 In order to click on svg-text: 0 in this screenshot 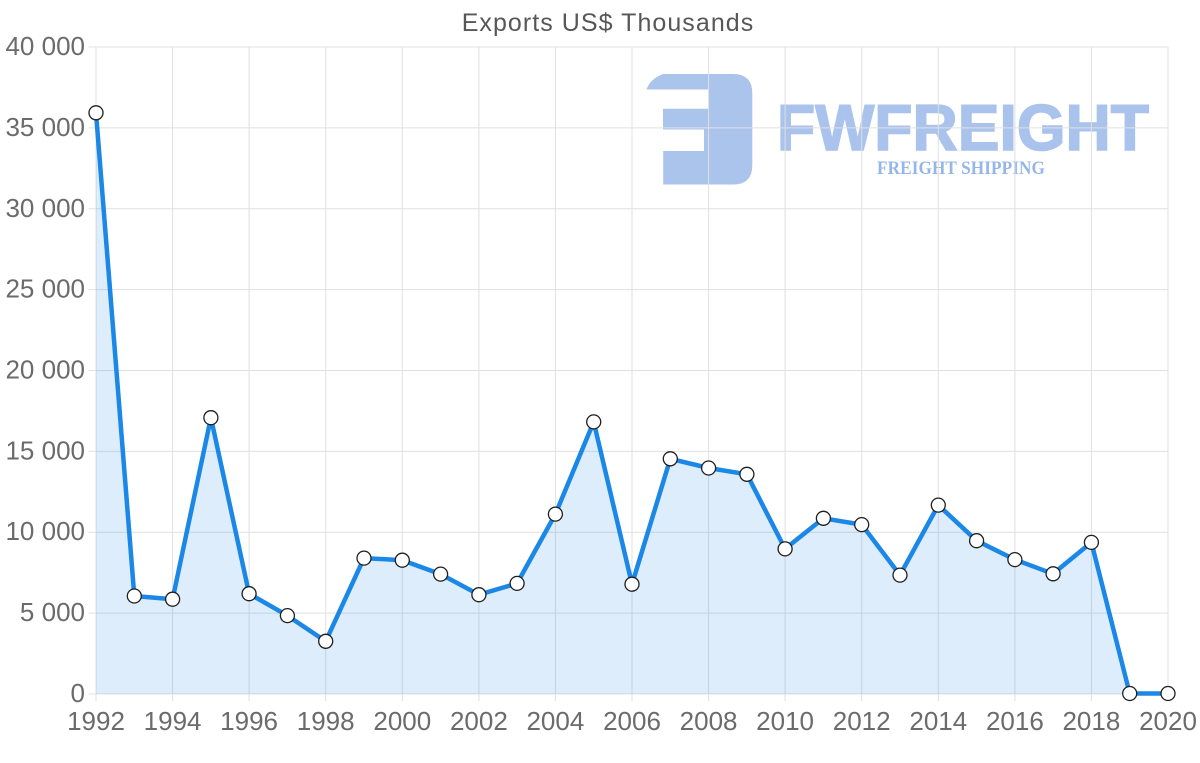, I will do `click(78, 693)`.